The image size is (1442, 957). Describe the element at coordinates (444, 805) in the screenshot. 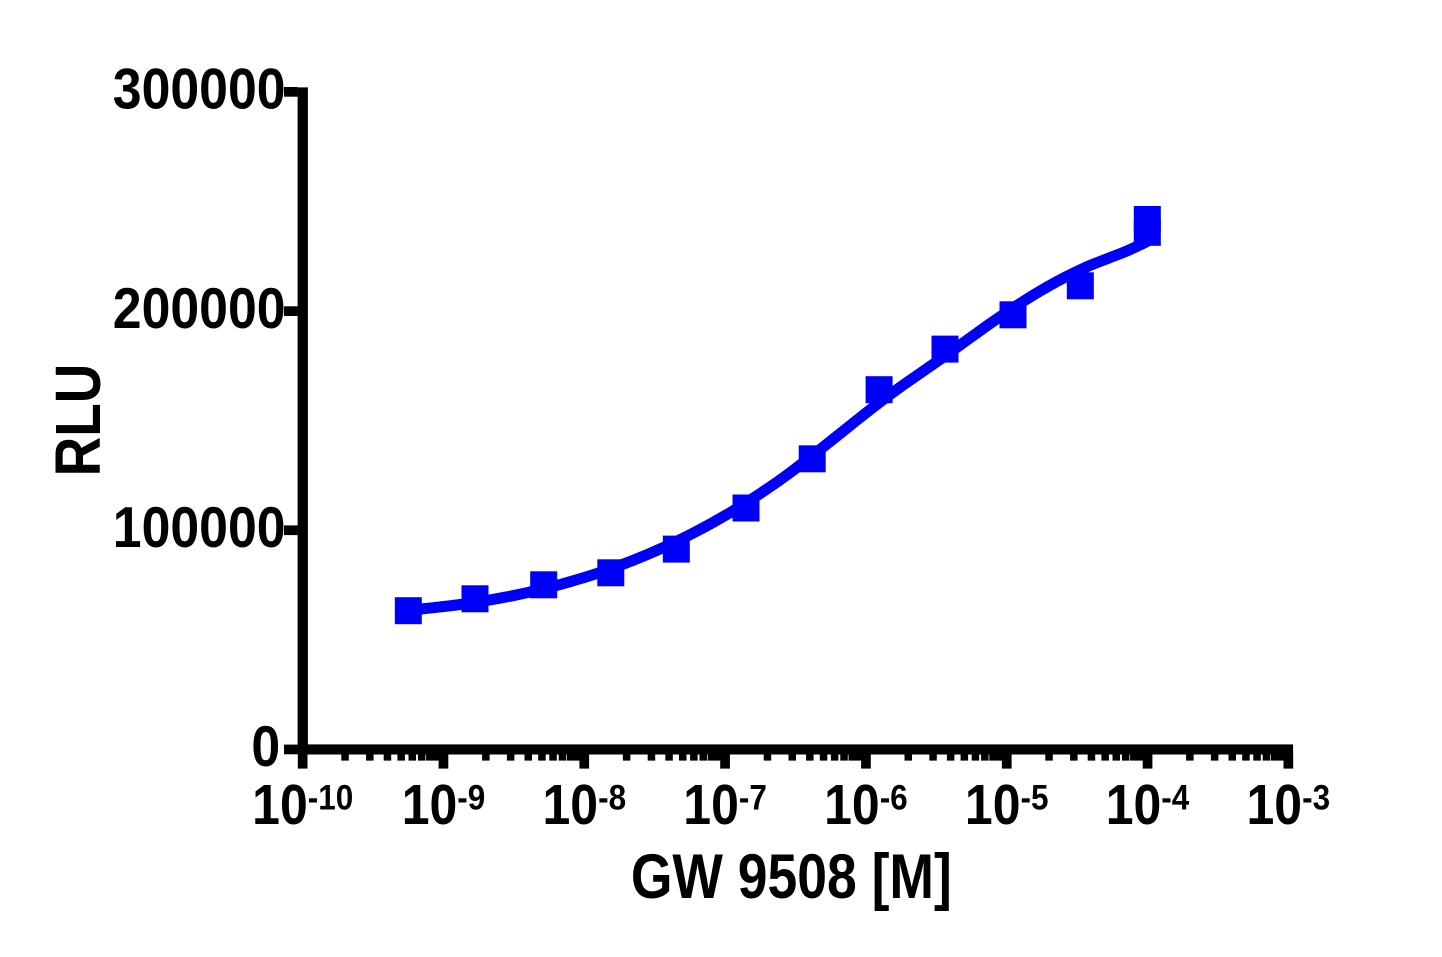

I see `svg-text: 10⁻⁹` at that location.